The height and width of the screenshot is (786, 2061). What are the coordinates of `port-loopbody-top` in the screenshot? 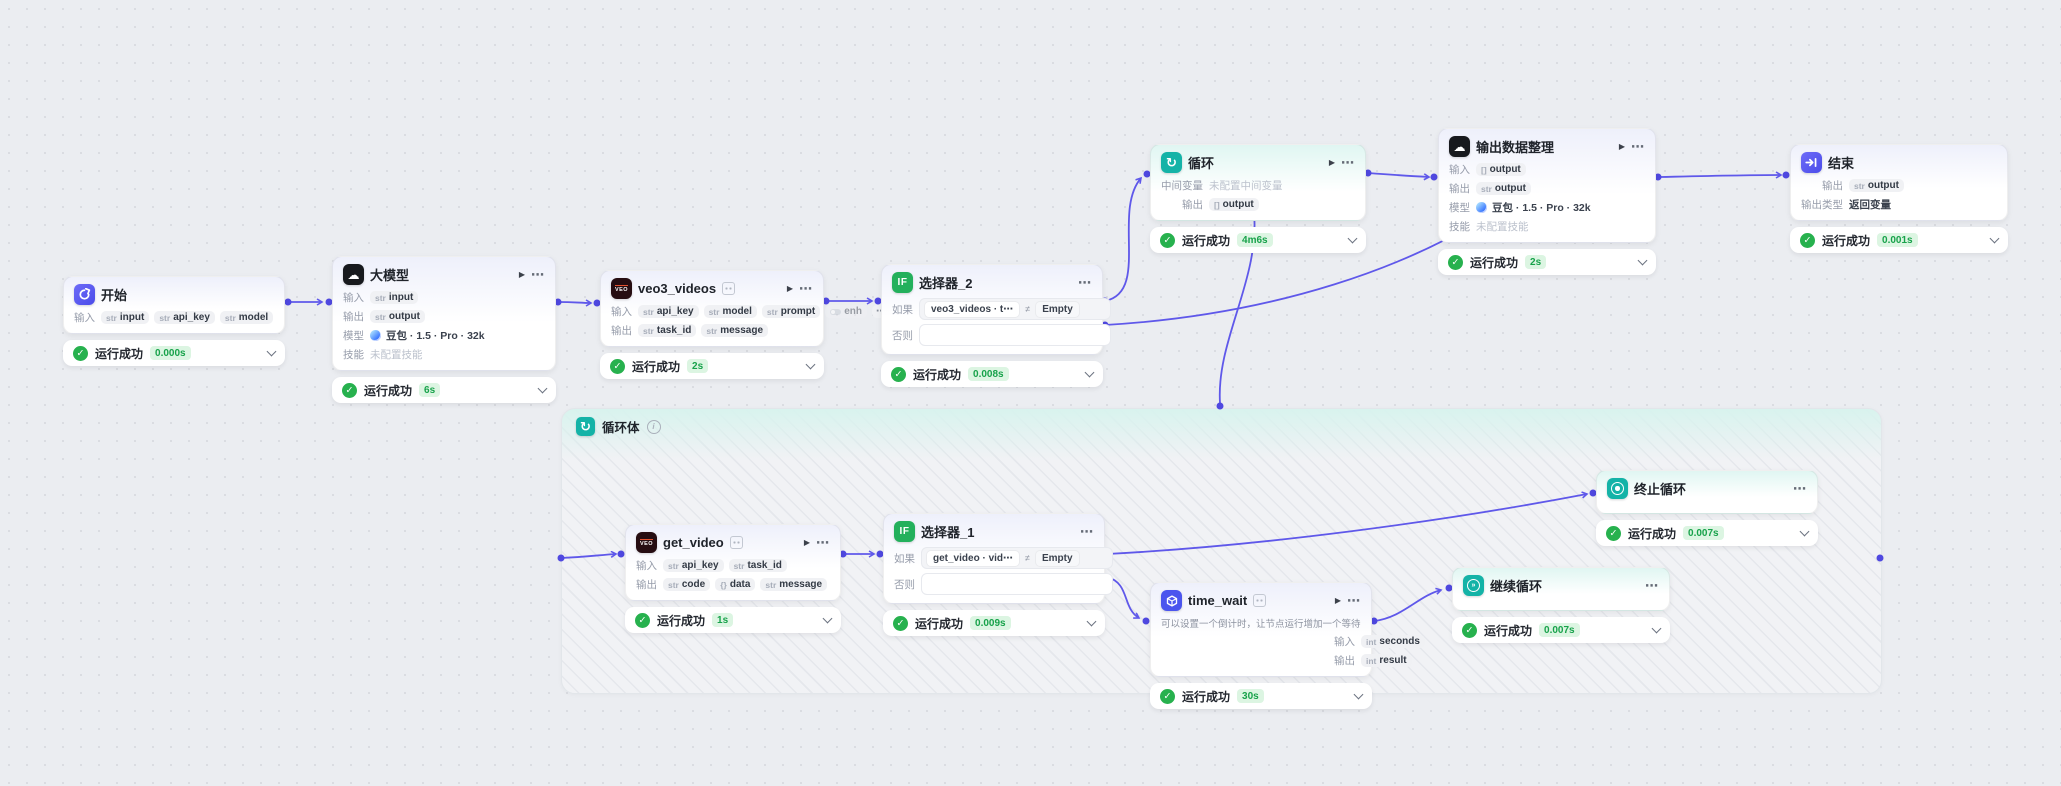 It's located at (1220, 406).